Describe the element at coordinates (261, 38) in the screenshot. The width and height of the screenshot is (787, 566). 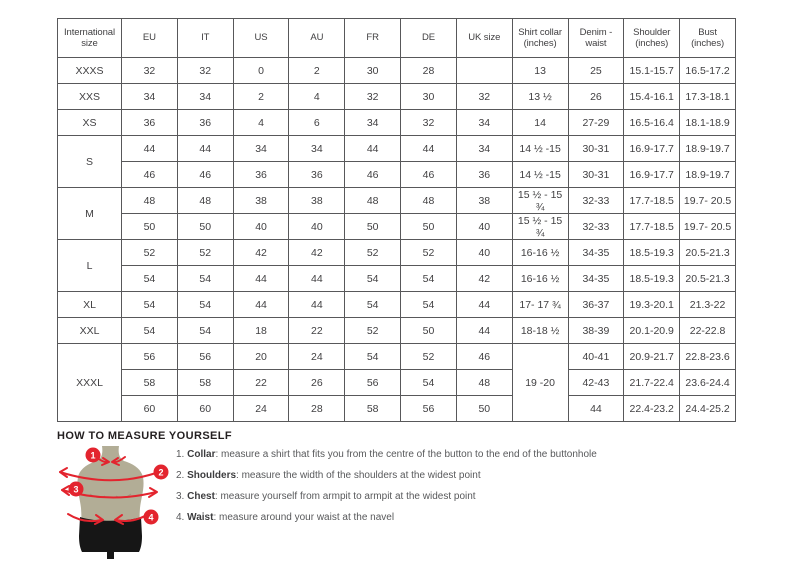
I see `column-header: US` at that location.